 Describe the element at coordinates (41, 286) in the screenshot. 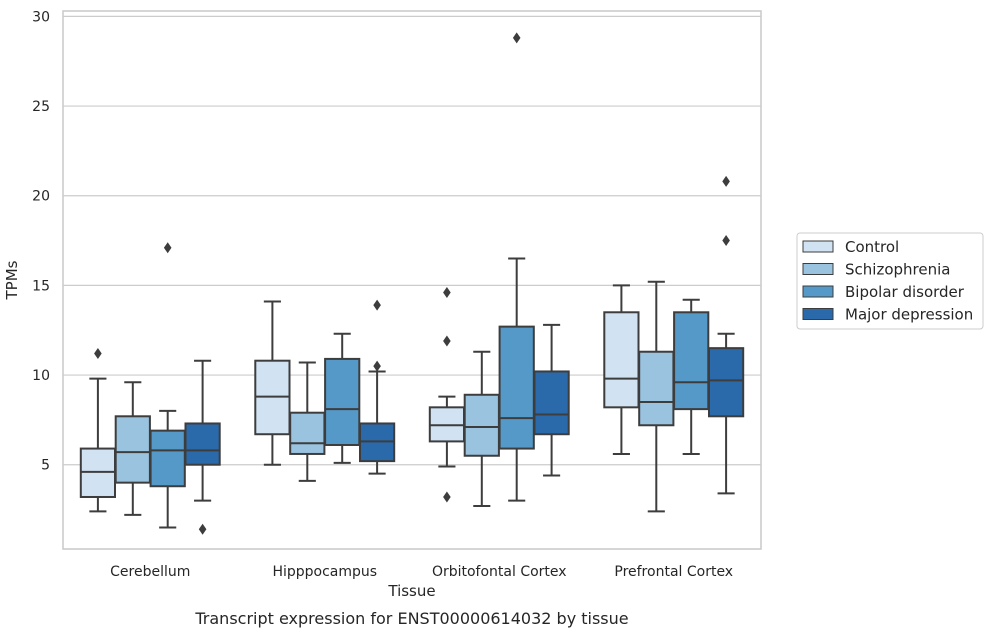

I see `y-tick-label: 15` at that location.